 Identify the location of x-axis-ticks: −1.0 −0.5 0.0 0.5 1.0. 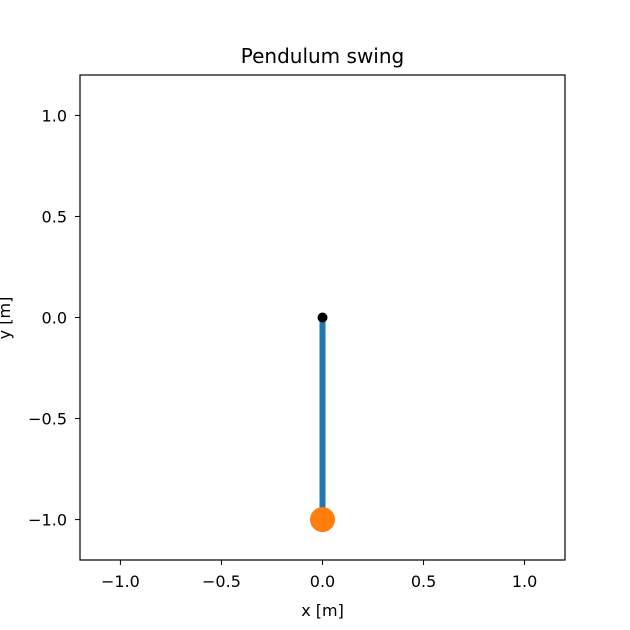
(319, 575).